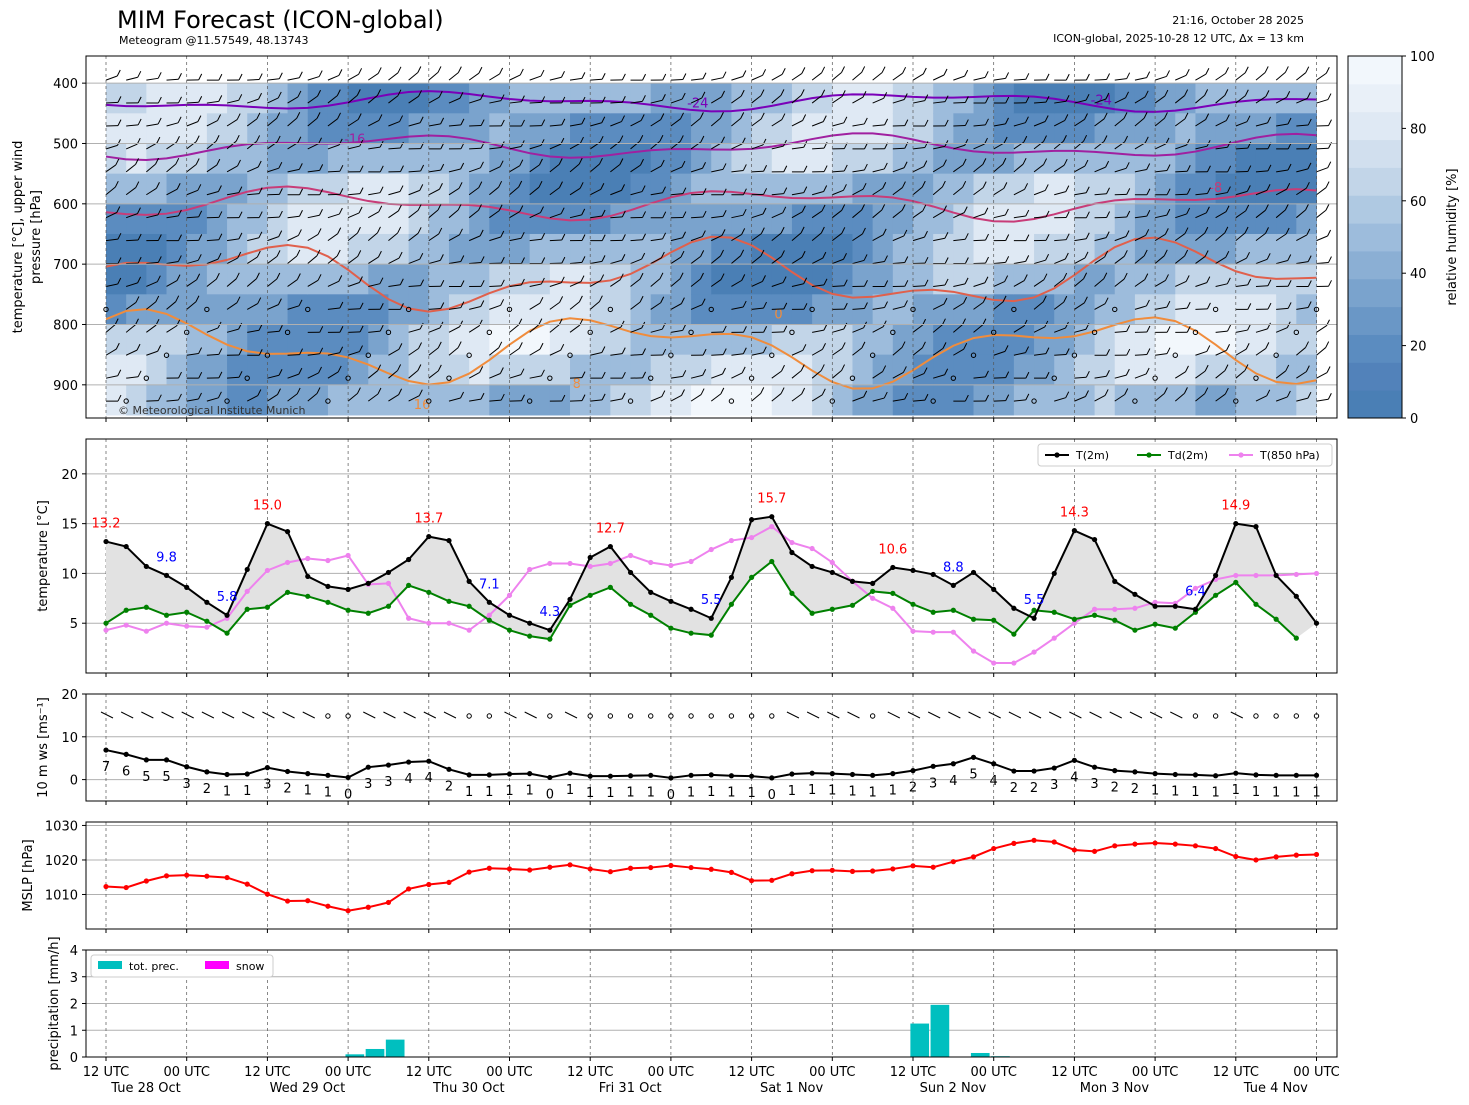 Image resolution: width=1469 pixels, height=1105 pixels. What do you see at coordinates (1275, 1088) in the screenshot?
I see `day-label: Tue 4 Nov` at bounding box center [1275, 1088].